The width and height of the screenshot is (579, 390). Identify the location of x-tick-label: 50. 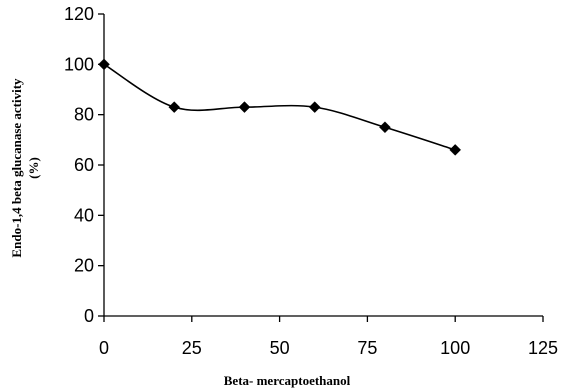
(280, 348).